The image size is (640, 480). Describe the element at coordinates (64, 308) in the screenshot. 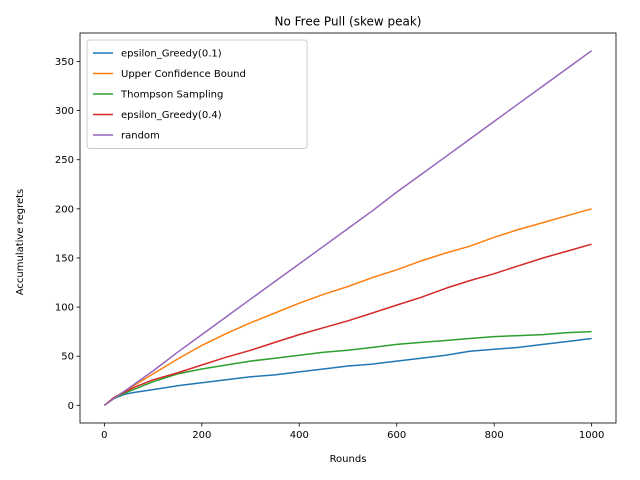

I see `y-tick-label: 100` at that location.